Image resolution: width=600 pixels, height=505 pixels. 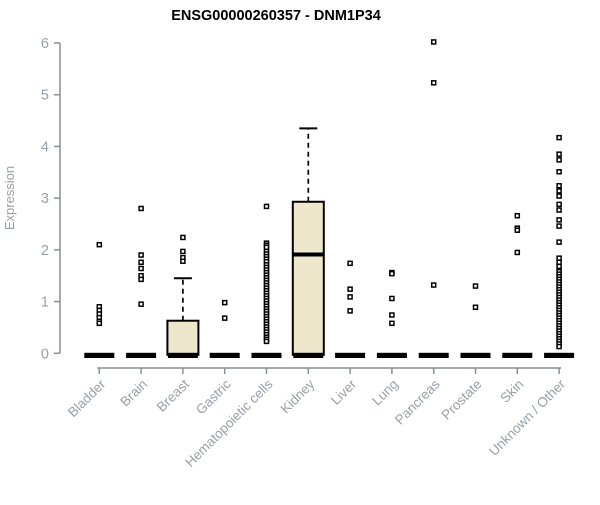 What do you see at coordinates (87, 398) in the screenshot?
I see `x-tick-label: Bladder` at bounding box center [87, 398].